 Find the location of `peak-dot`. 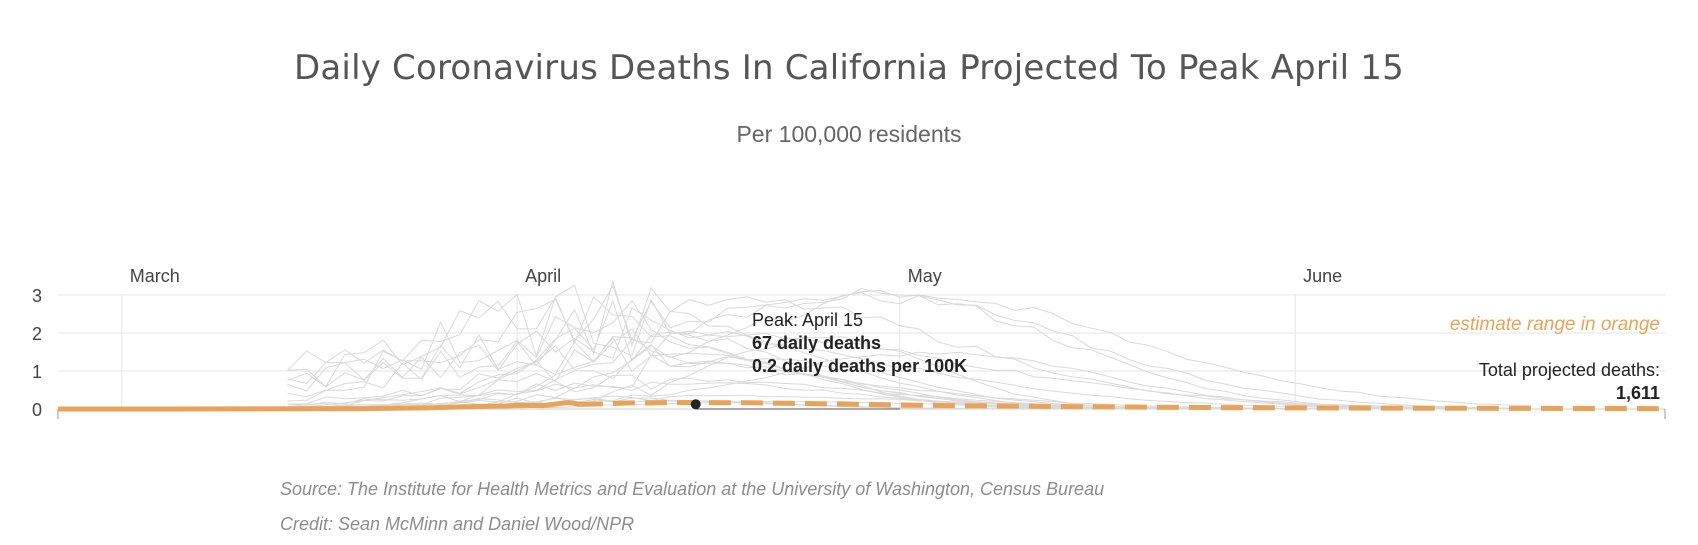

peak-dot is located at coordinates (695, 404).